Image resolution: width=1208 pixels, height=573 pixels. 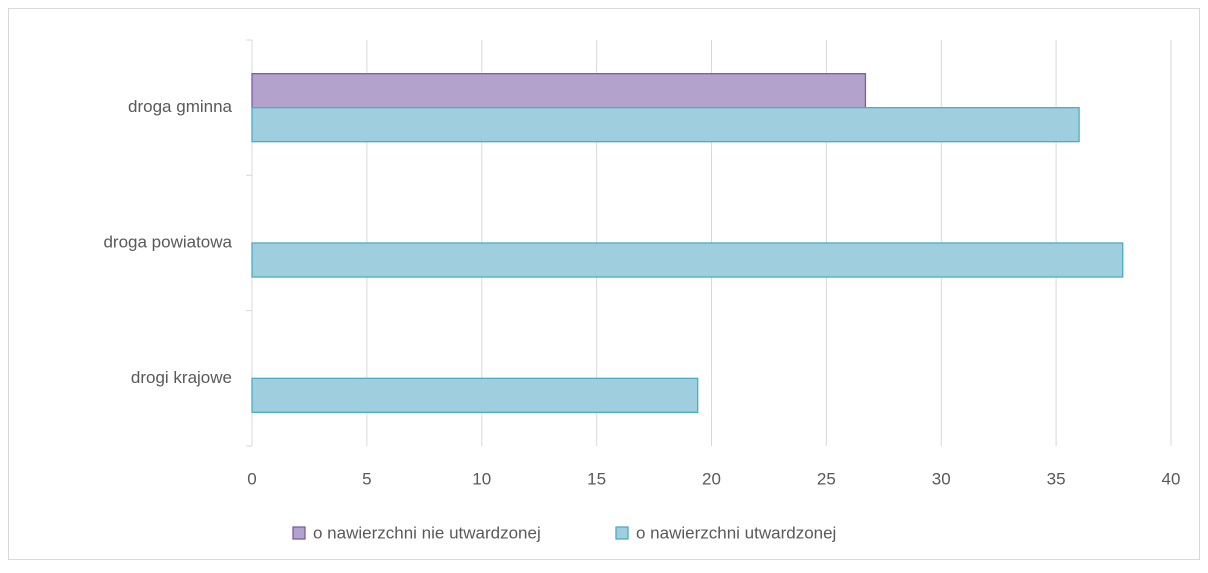 I want to click on x-tick-label: 10, so click(x=481, y=478).